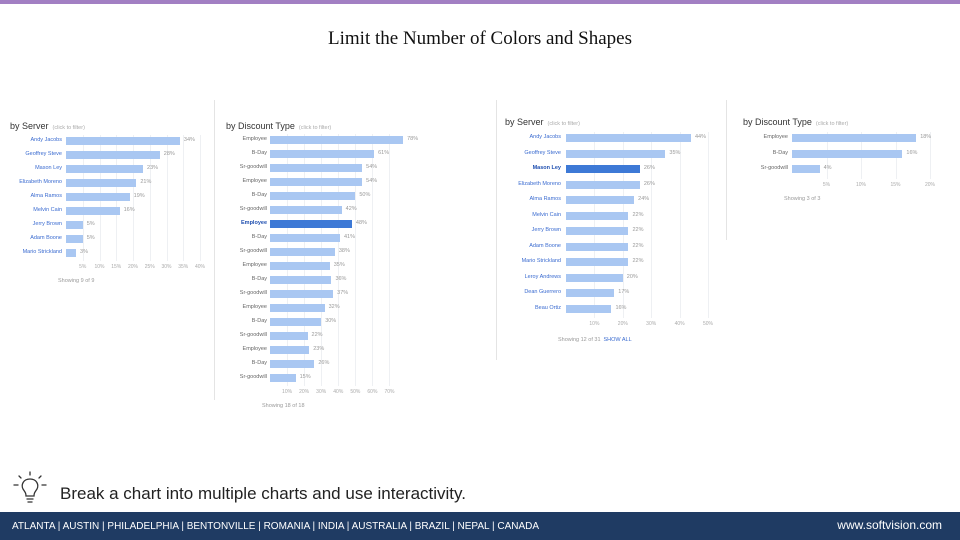 The height and width of the screenshot is (540, 960). Describe the element at coordinates (120, 238) in the screenshot. I see `bar-row: Adam Boone 5%` at that location.